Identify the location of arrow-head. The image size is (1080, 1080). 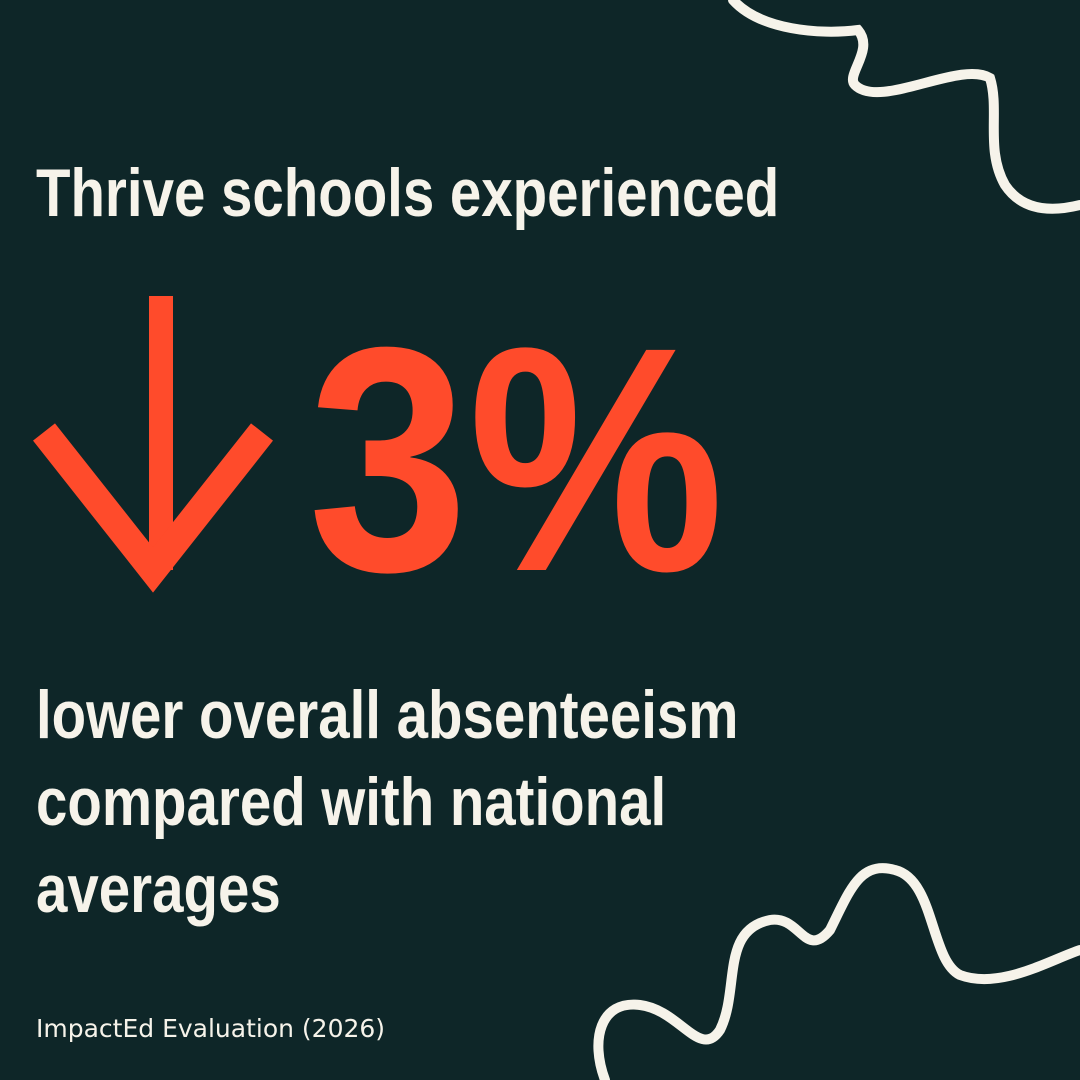
(153, 508).